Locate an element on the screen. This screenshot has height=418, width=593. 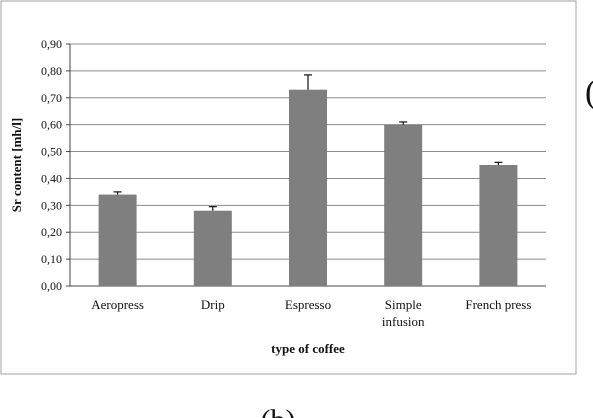
y-axis-label: Sr content [mh/l] is located at coordinates (16, 165).